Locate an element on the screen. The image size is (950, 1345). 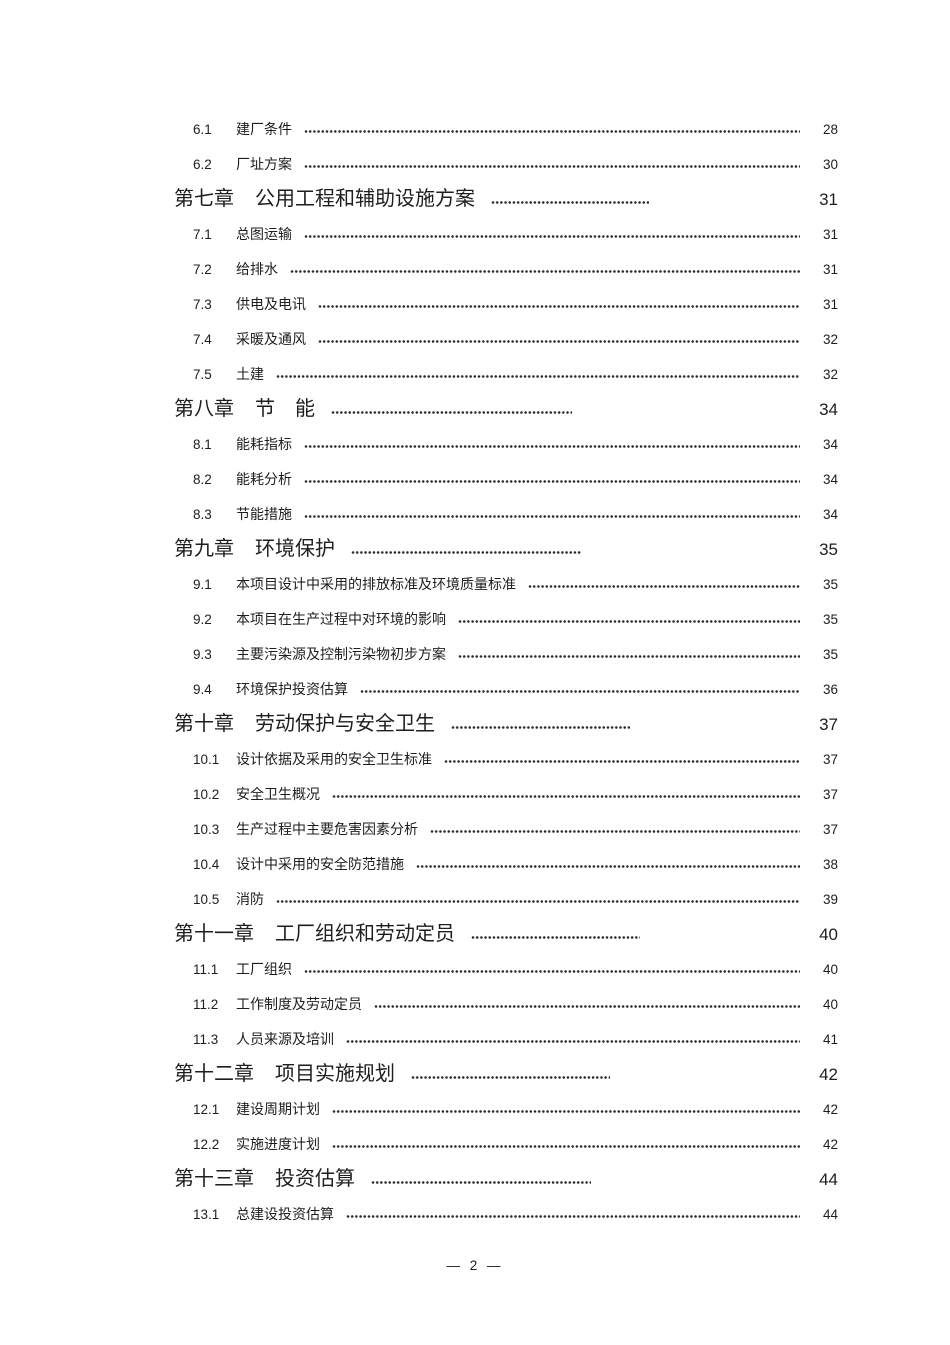
toc-entry-section: 7.5 土建 32 is located at coordinates (515, 374).